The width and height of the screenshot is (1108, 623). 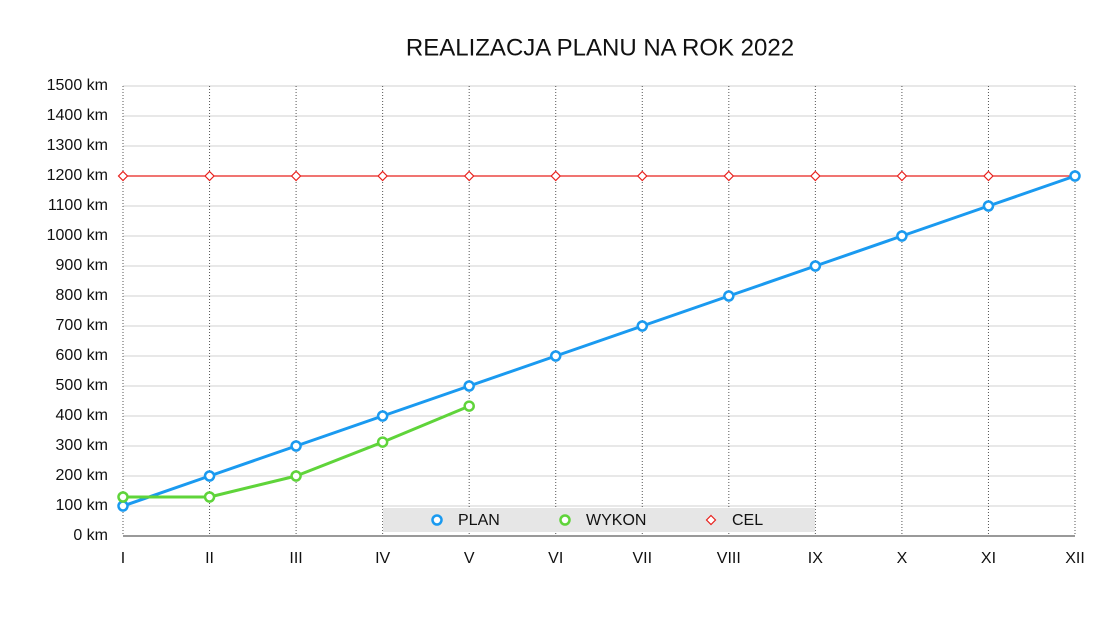 I want to click on legend: PLAN WYKON CEL, so click(x=599, y=520).